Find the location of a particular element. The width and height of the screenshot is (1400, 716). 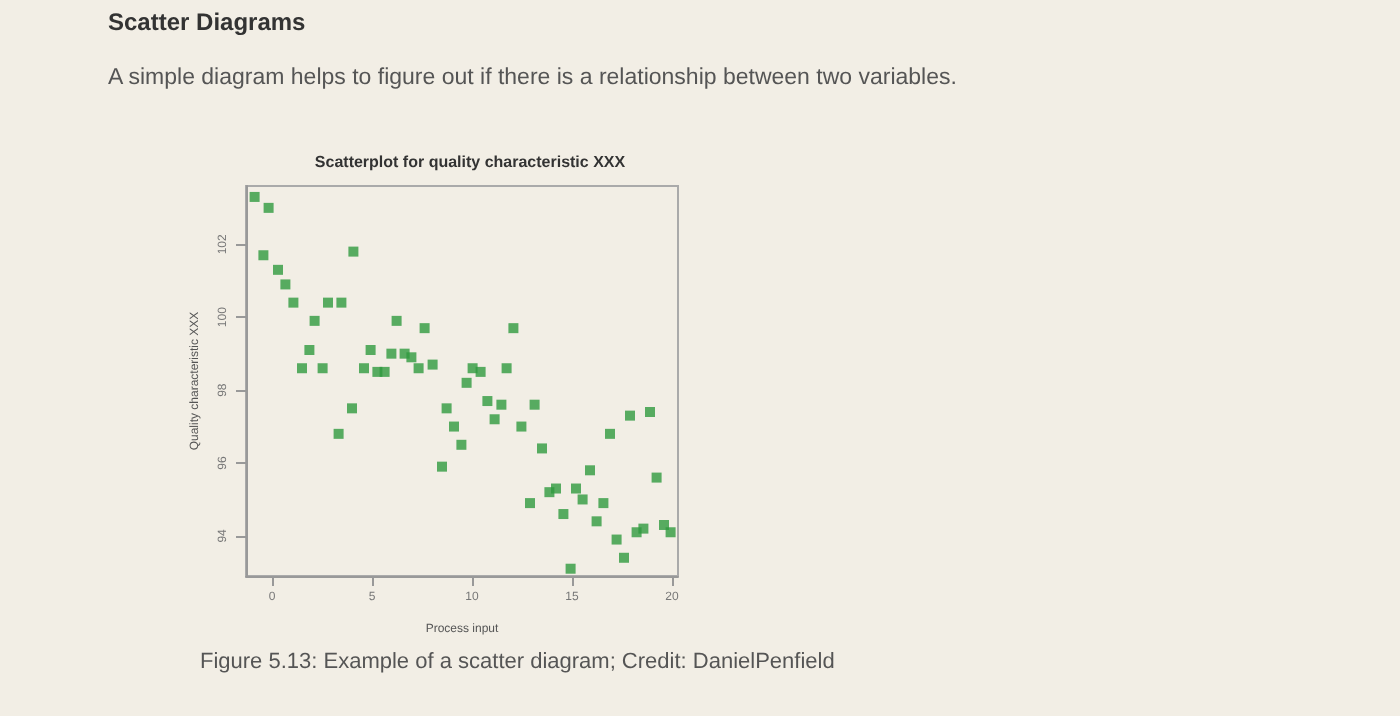

caption: Figure 5.13: Example of a scatter diagram; Credit: DanielPenfield is located at coordinates (517, 662).